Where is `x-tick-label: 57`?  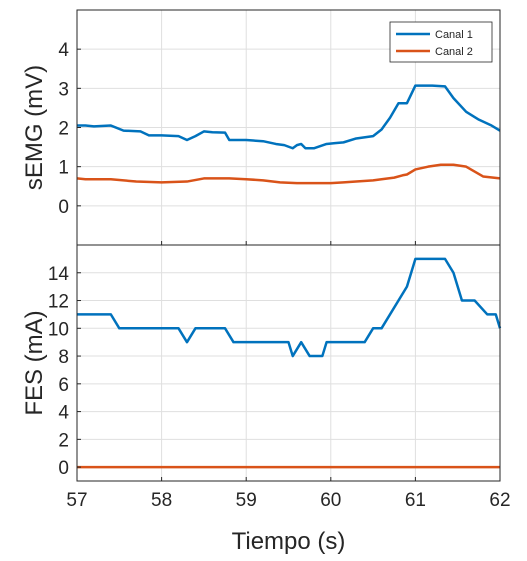 x-tick-label: 57 is located at coordinates (76, 500).